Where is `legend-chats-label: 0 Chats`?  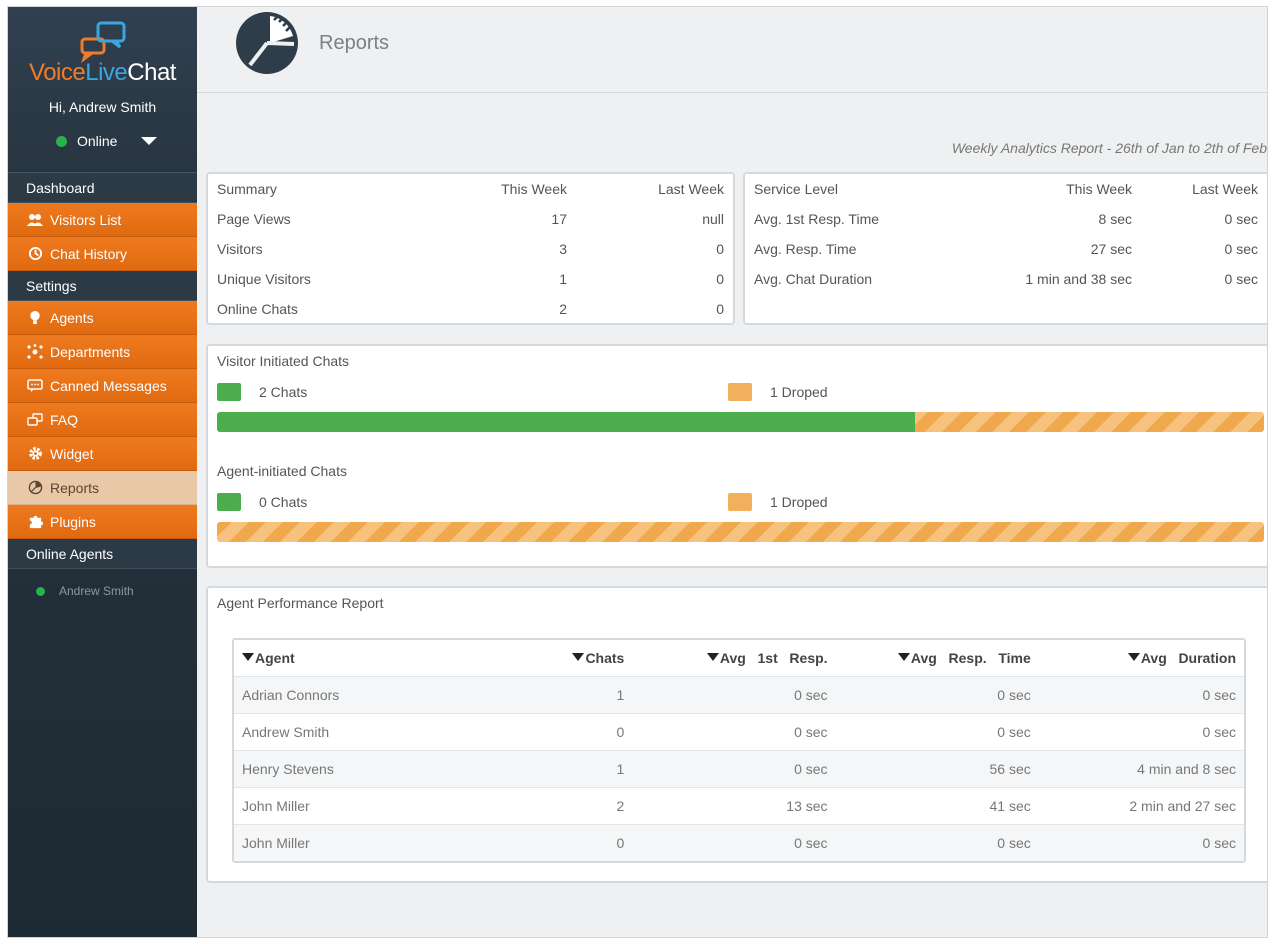
legend-chats-label: 0 Chats is located at coordinates (283, 502).